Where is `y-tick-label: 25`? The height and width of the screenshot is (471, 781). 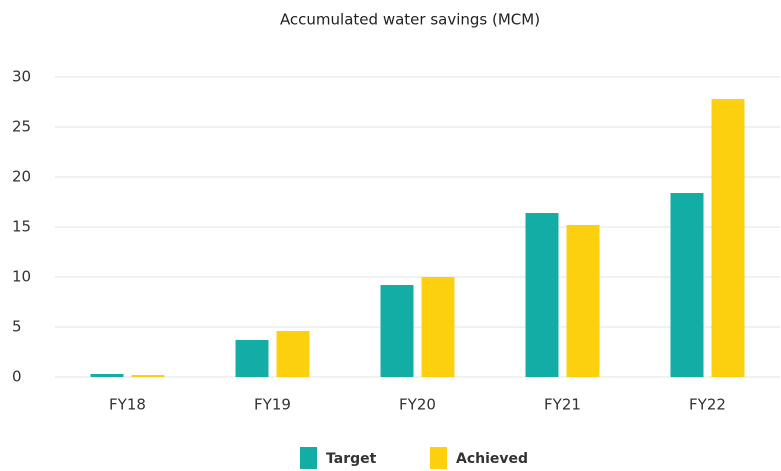
y-tick-label: 25 is located at coordinates (21, 127).